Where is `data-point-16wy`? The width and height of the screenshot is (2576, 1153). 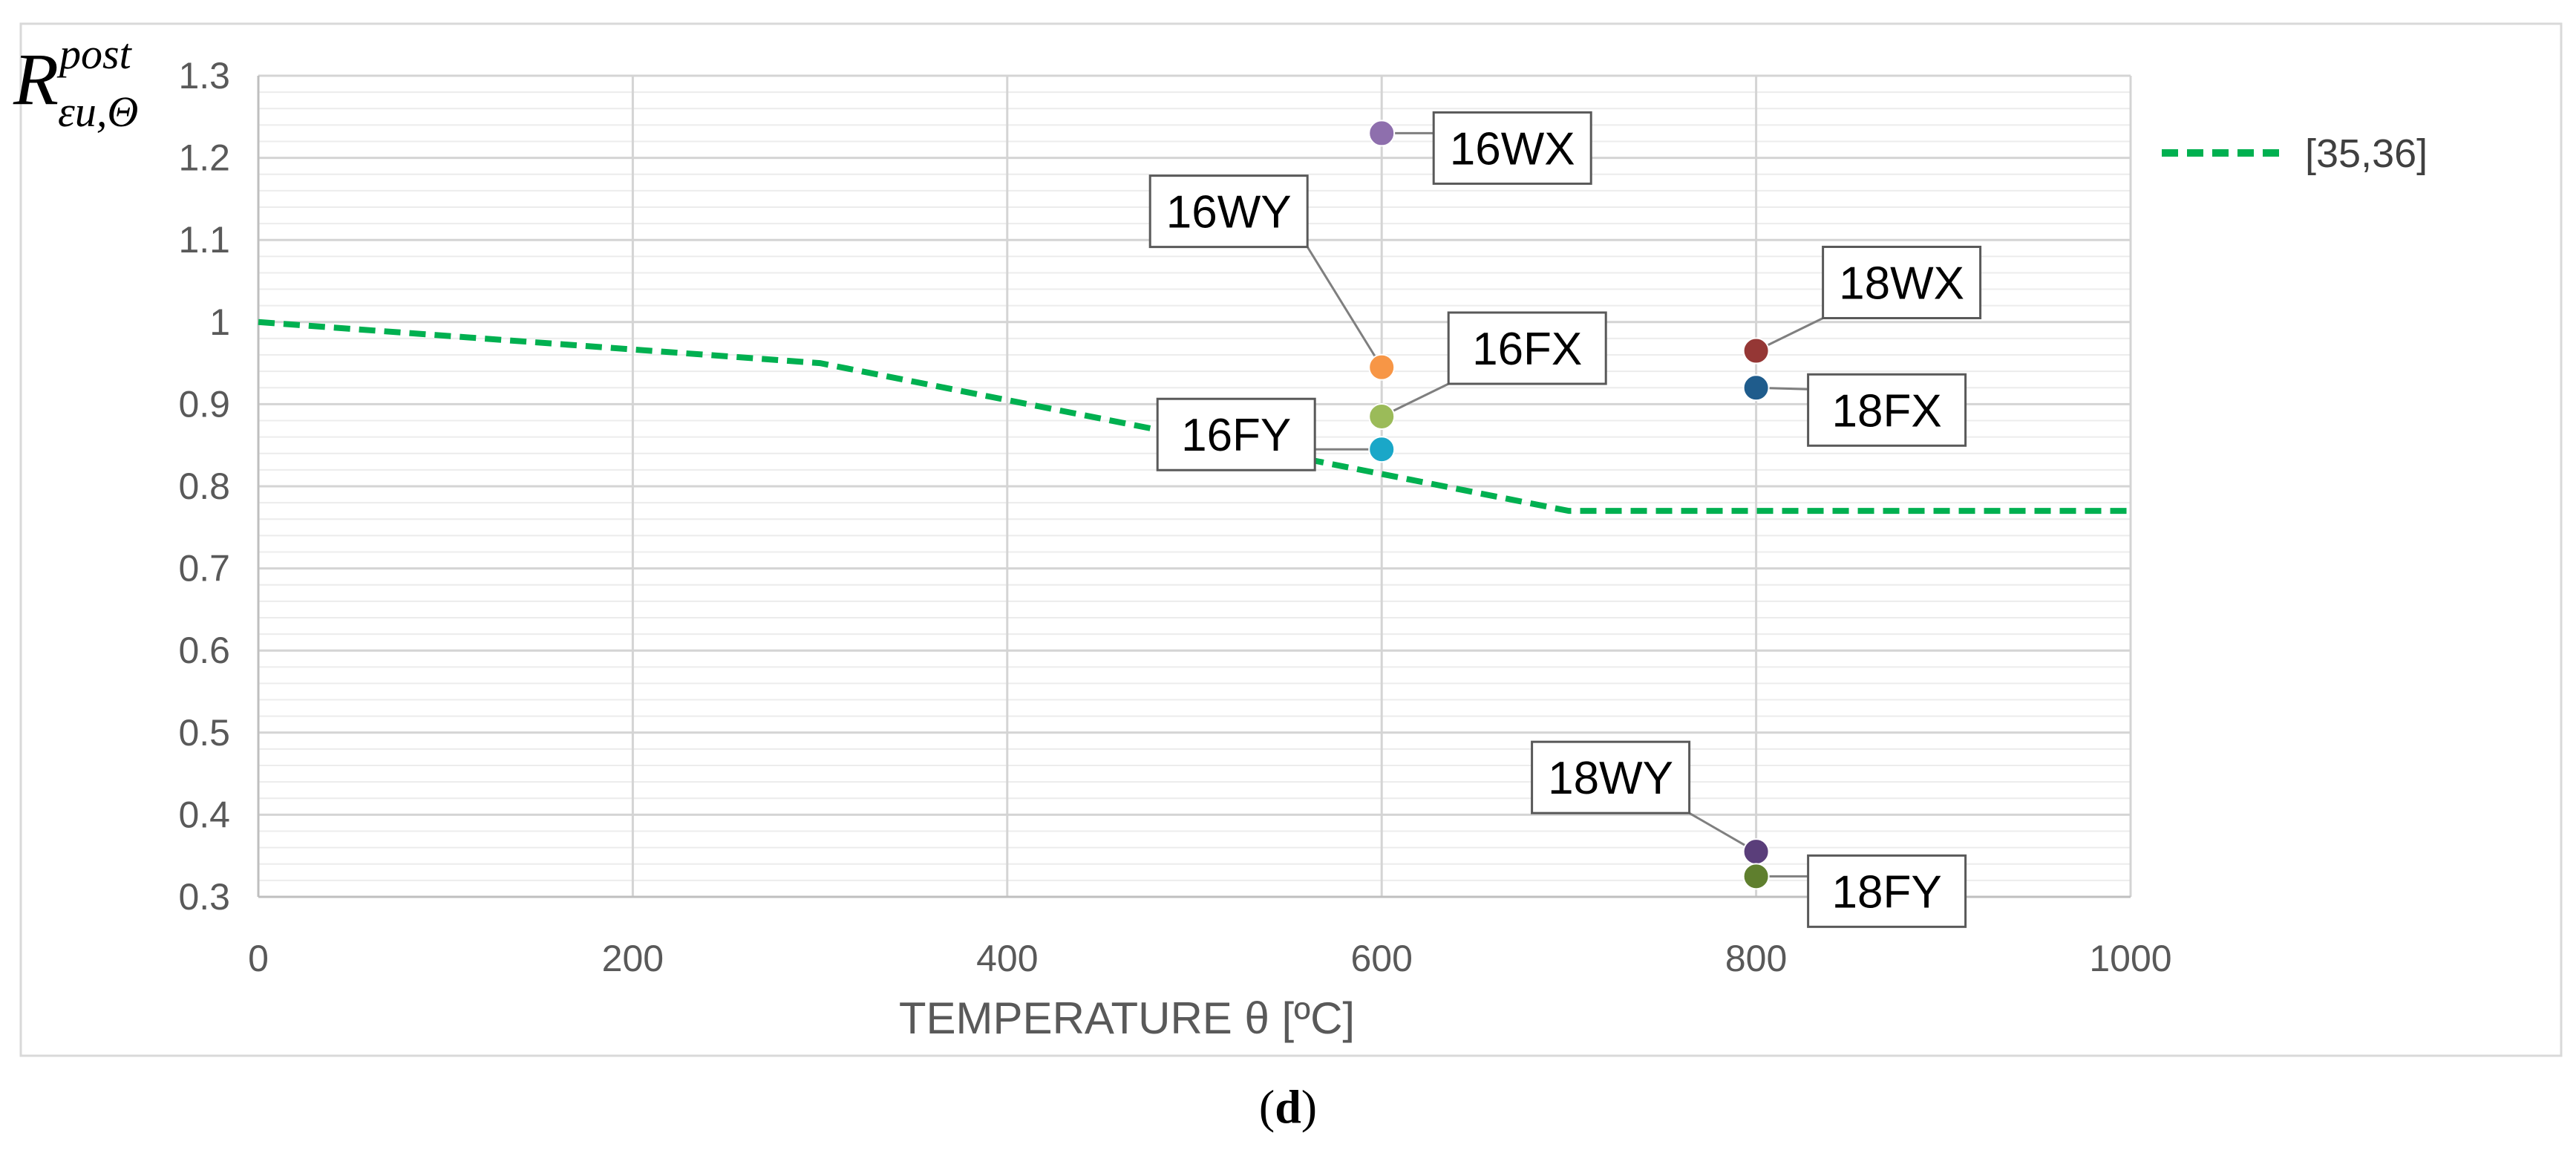 data-point-16wy is located at coordinates (1382, 367).